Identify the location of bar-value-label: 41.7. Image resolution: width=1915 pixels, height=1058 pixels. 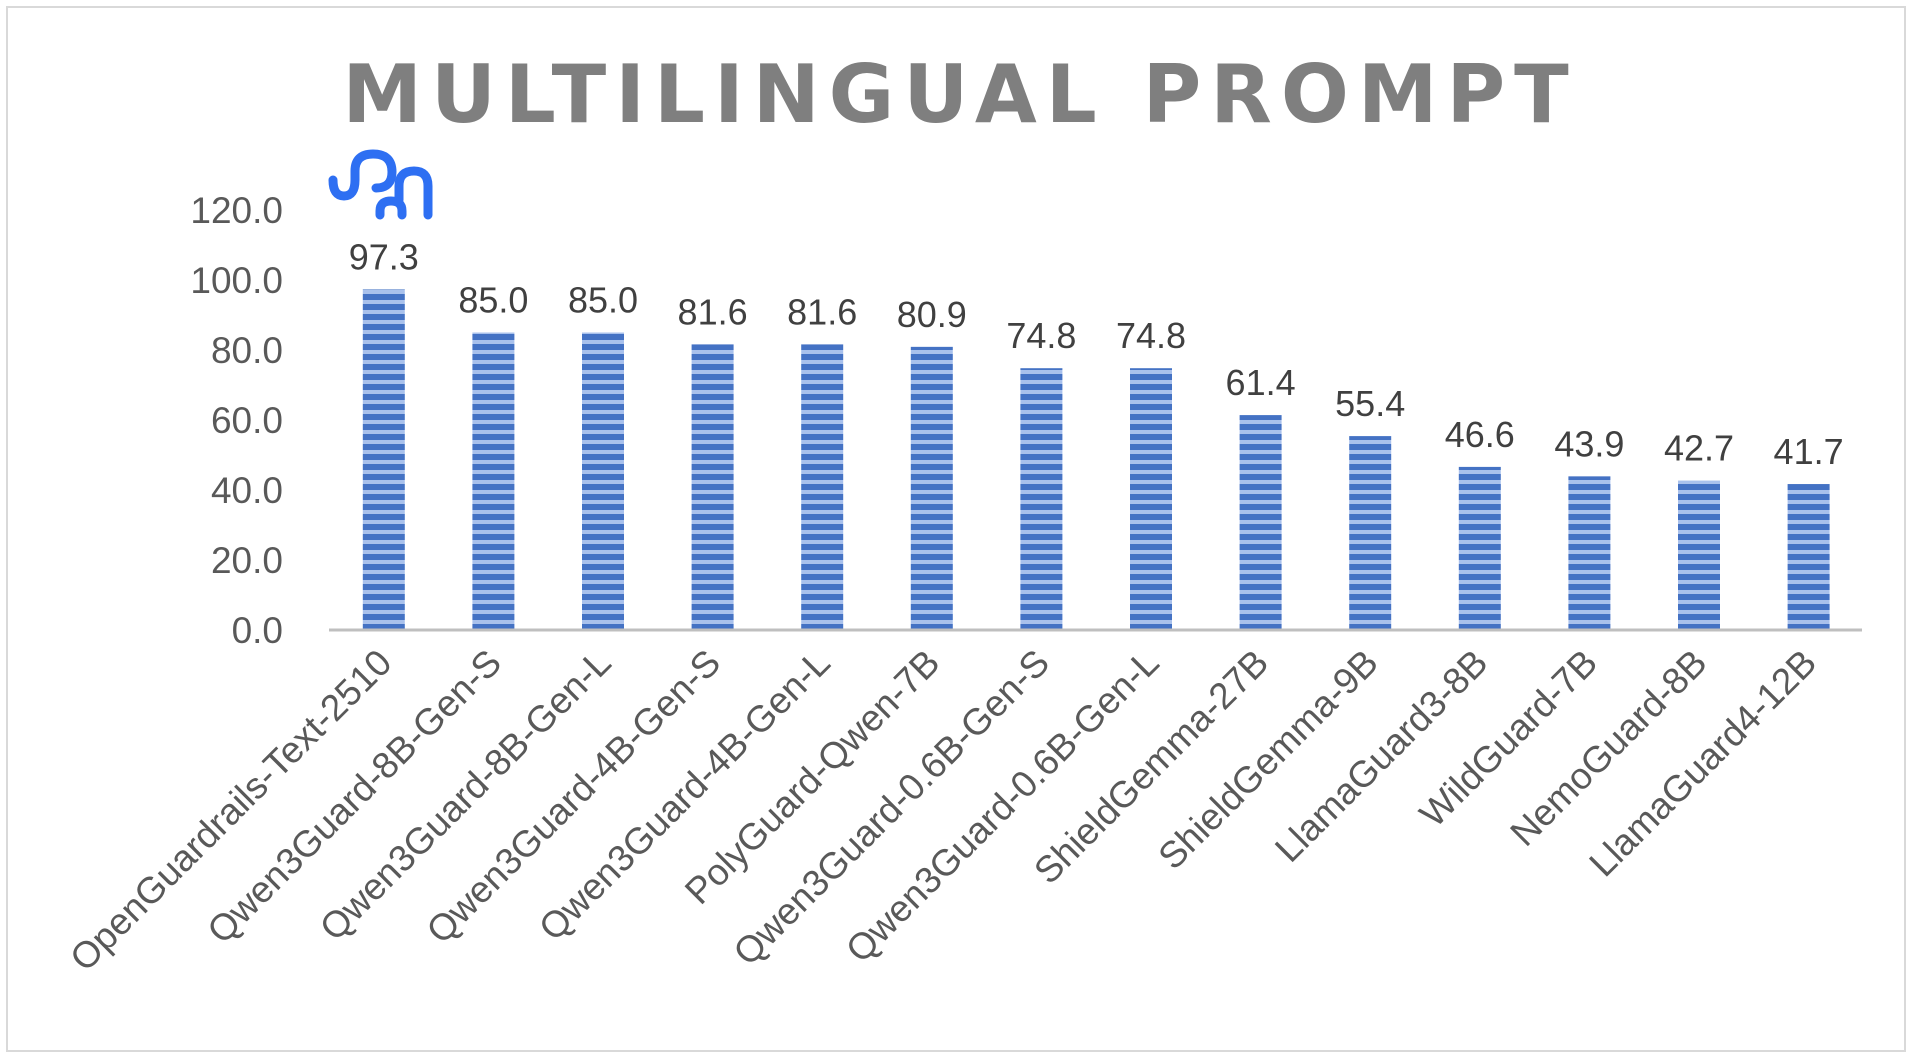
(1809, 451).